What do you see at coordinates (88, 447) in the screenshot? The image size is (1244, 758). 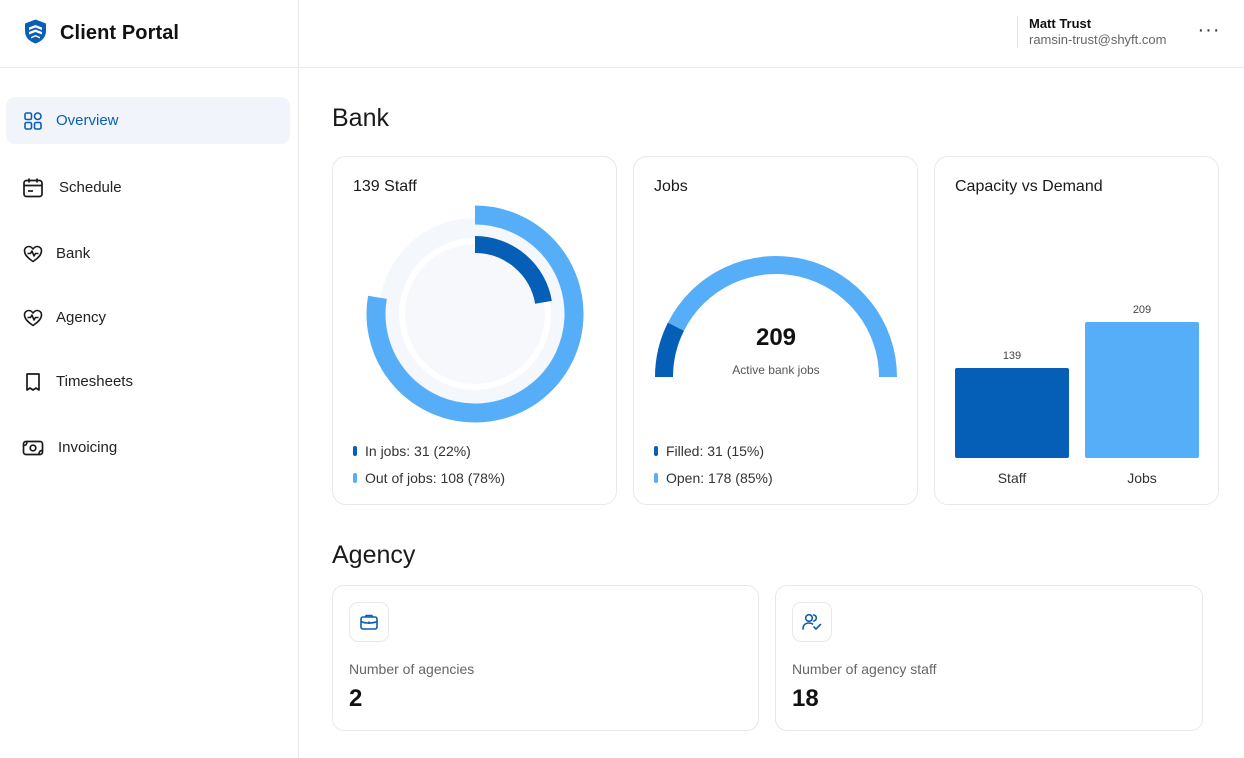 I see `sidebar-item-label: Invoicing` at bounding box center [88, 447].